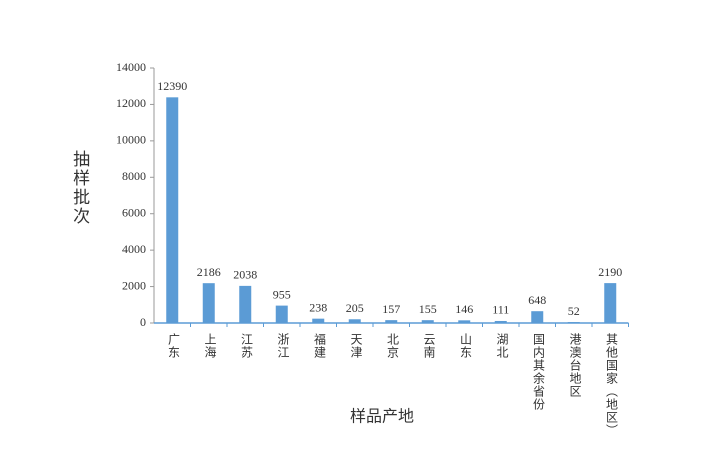  Describe the element at coordinates (318, 307) in the screenshot. I see `value-label: 238` at that location.